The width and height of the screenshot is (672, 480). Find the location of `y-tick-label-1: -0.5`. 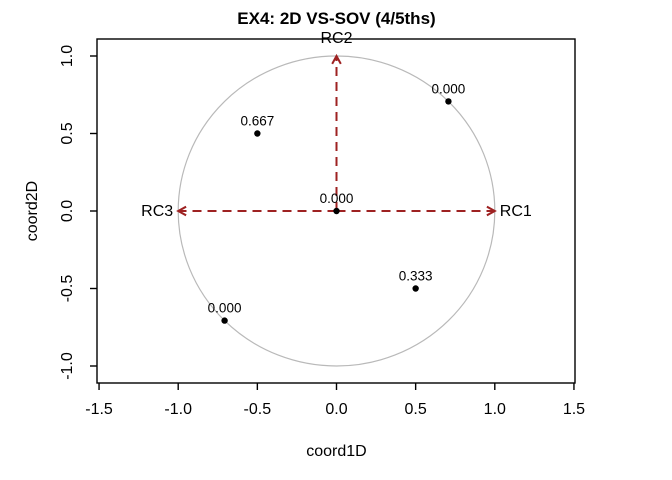

y-tick-label-1: -0.5 is located at coordinates (67, 289).